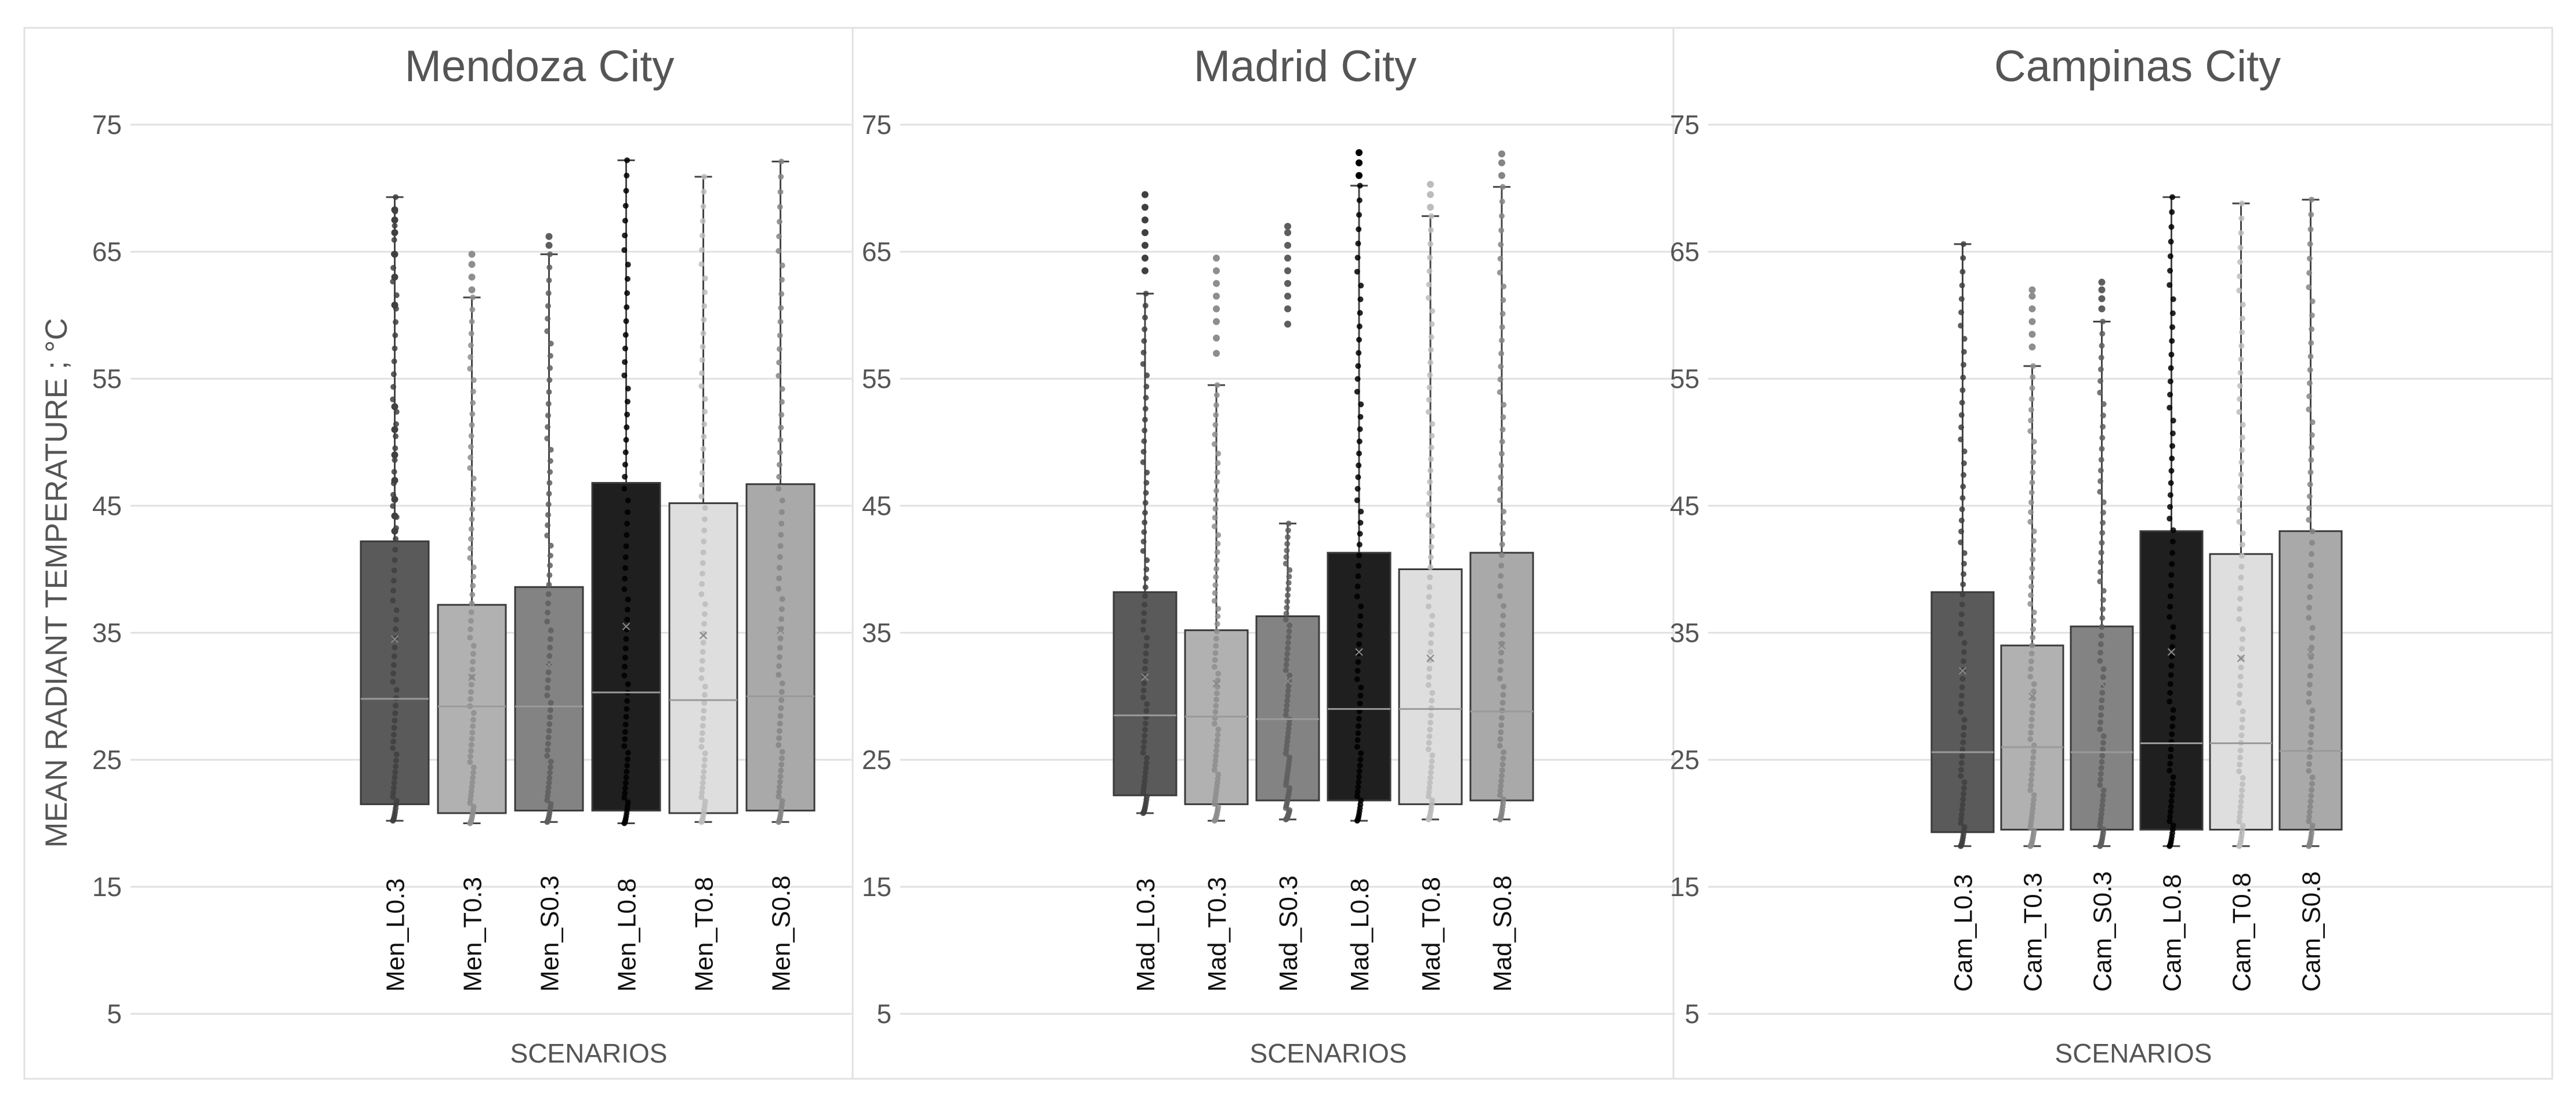 The height and width of the screenshot is (1113, 2576). What do you see at coordinates (107, 633) in the screenshot?
I see `y-tick-label: 35` at bounding box center [107, 633].